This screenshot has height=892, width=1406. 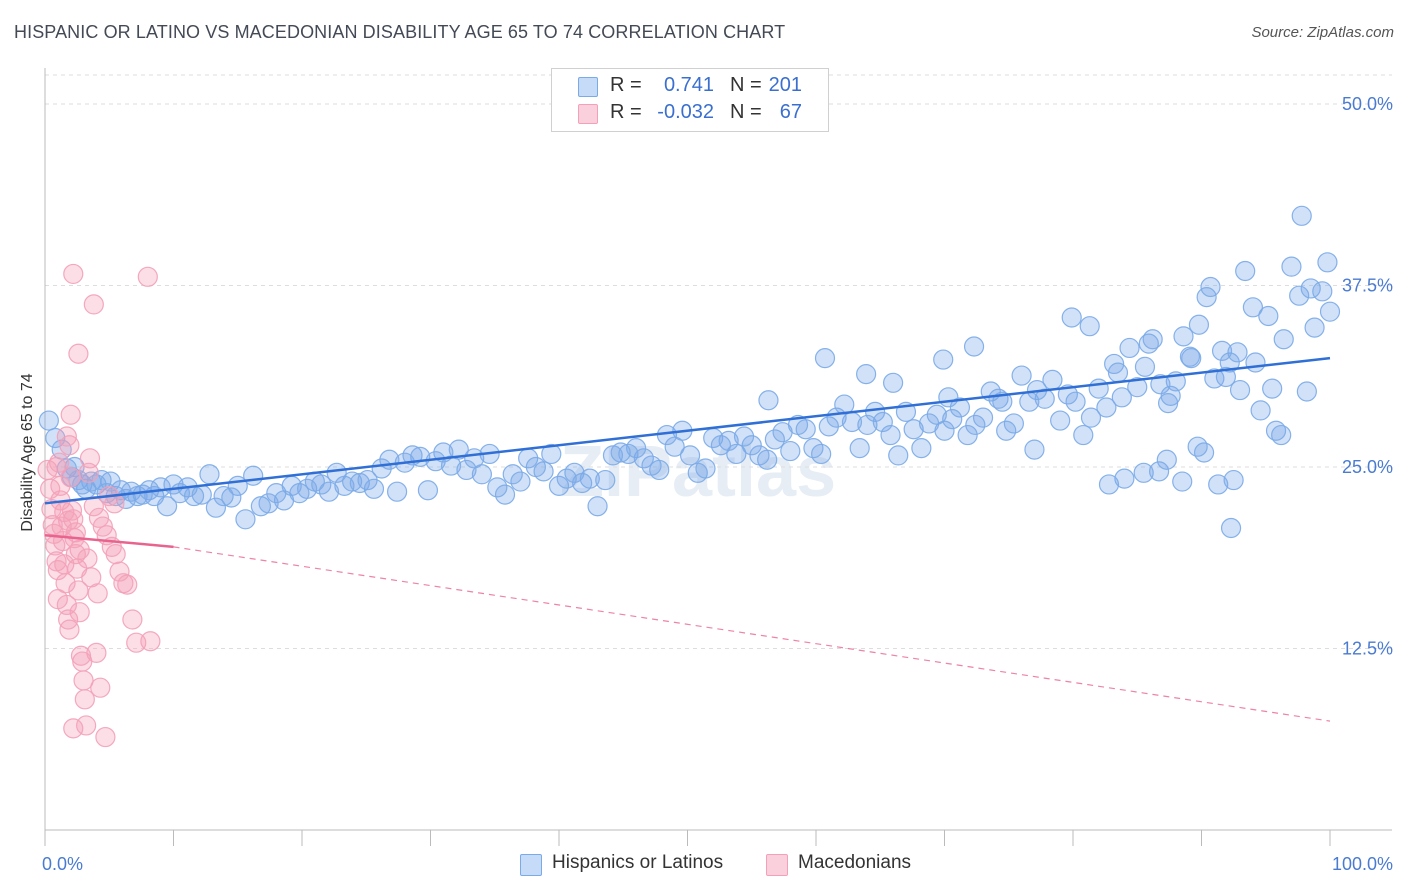 What do you see at coordinates (690, 100) in the screenshot?
I see `stats-legend: R = 0.741 N = 201 R = -0.032 N = 67` at bounding box center [690, 100].